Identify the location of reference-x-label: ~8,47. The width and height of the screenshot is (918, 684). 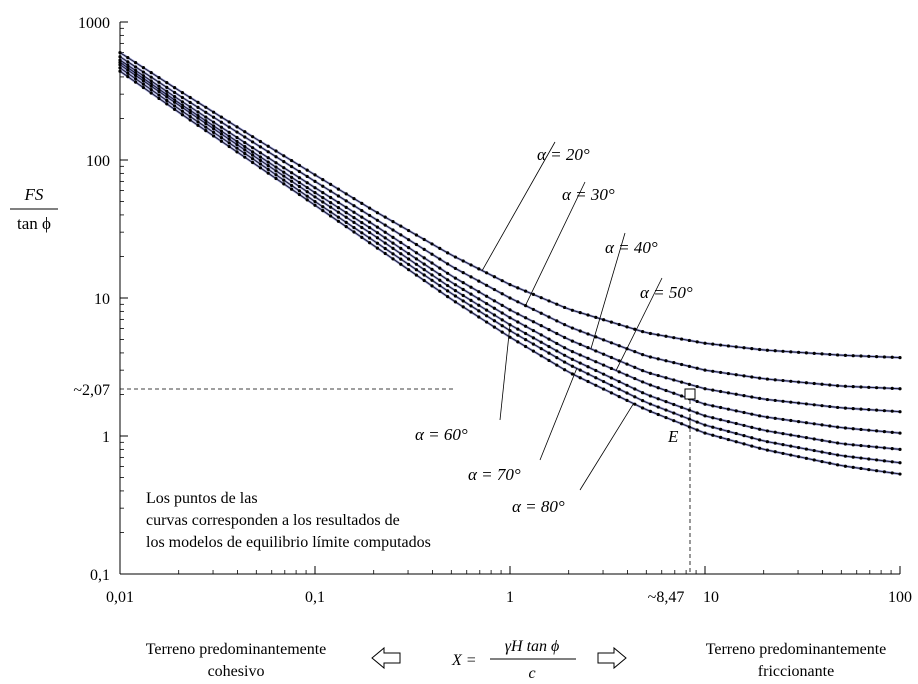
(666, 597).